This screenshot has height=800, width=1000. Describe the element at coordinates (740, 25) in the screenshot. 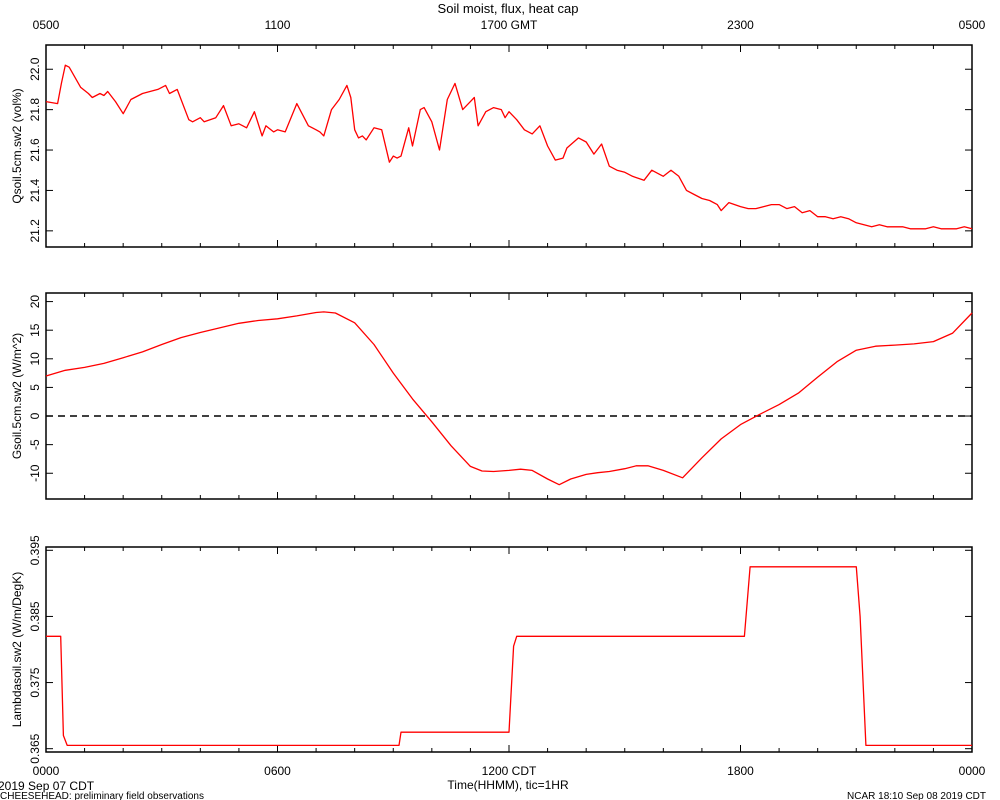

I see `top-tick-label: 2300` at that location.